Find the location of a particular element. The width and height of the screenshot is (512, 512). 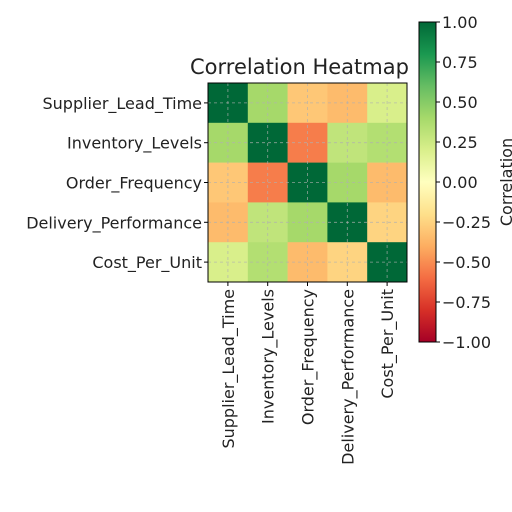

colorbar-tick-label: −0.50 is located at coordinates (466, 262).